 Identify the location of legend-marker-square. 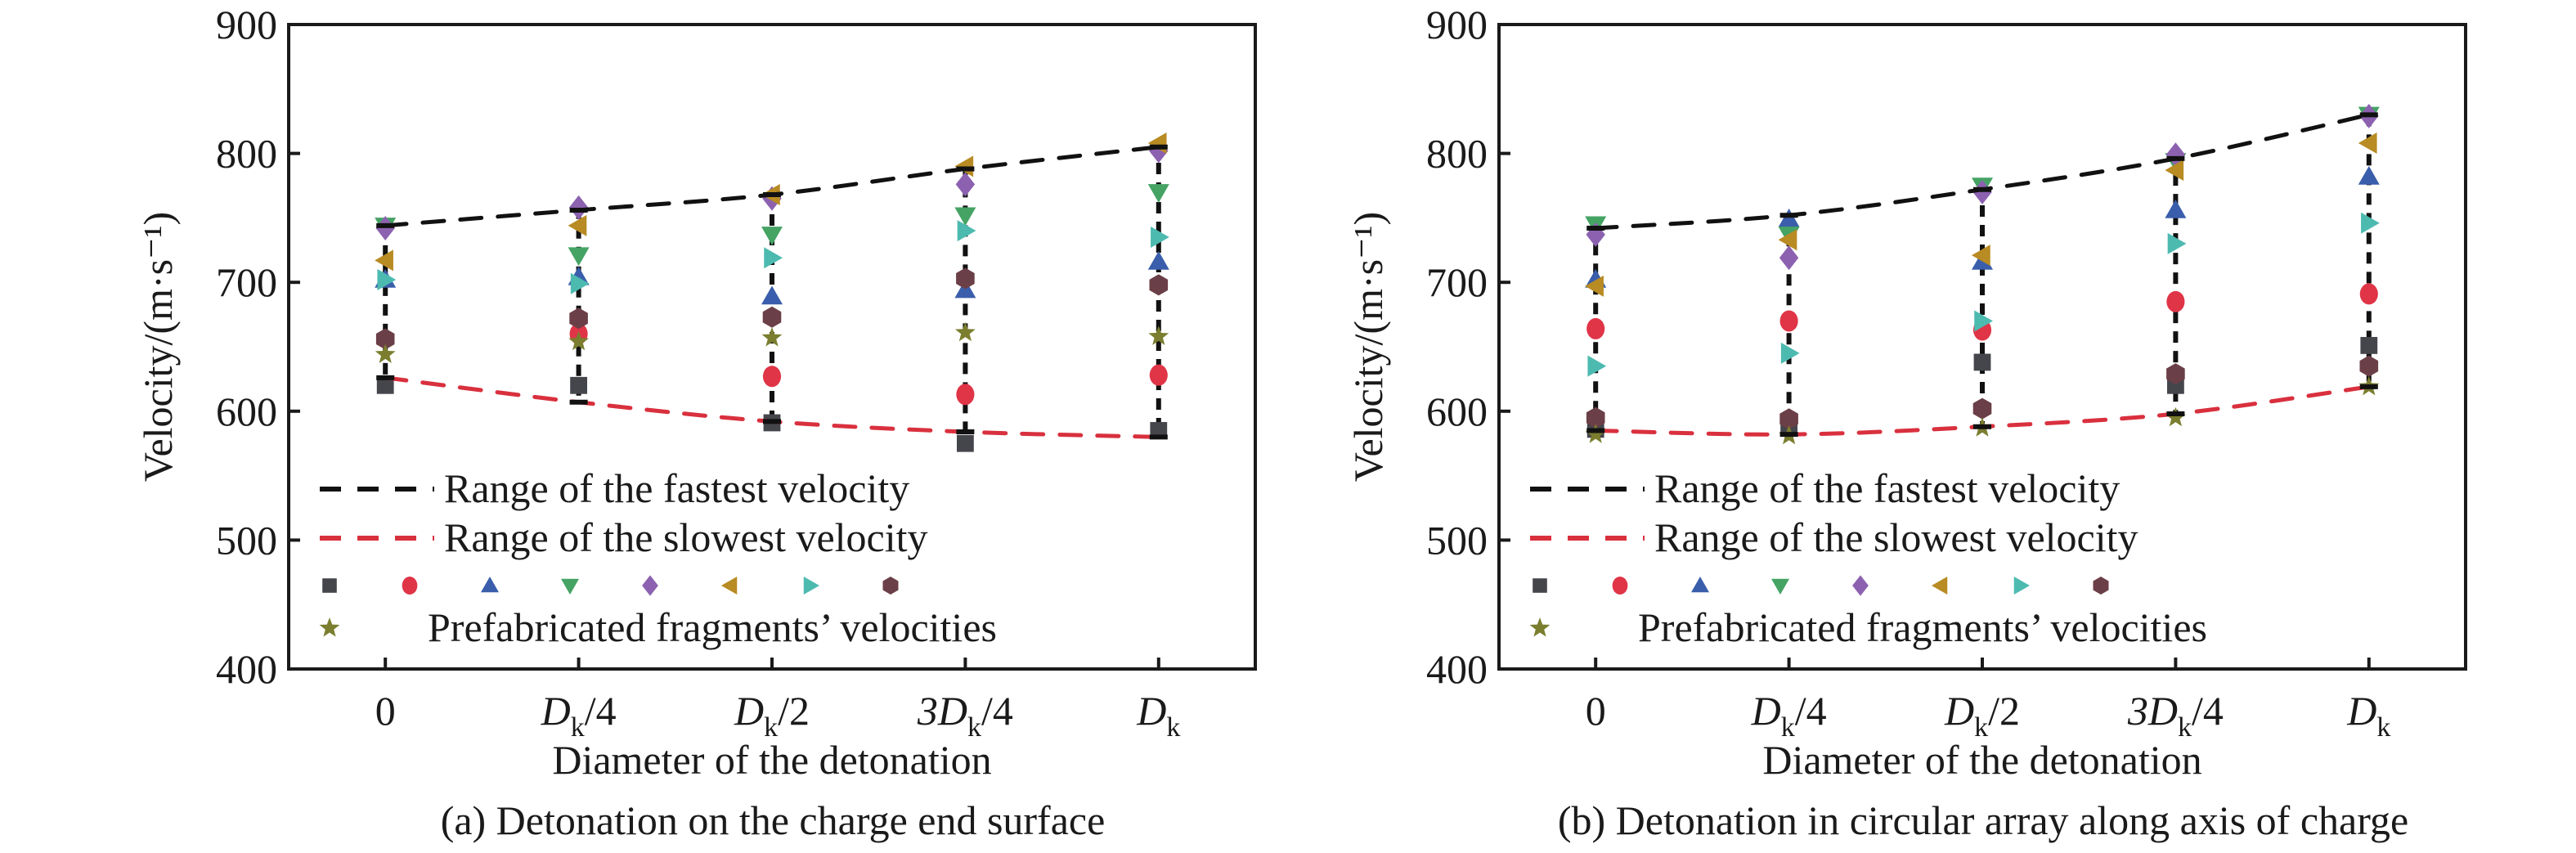
(1540, 585).